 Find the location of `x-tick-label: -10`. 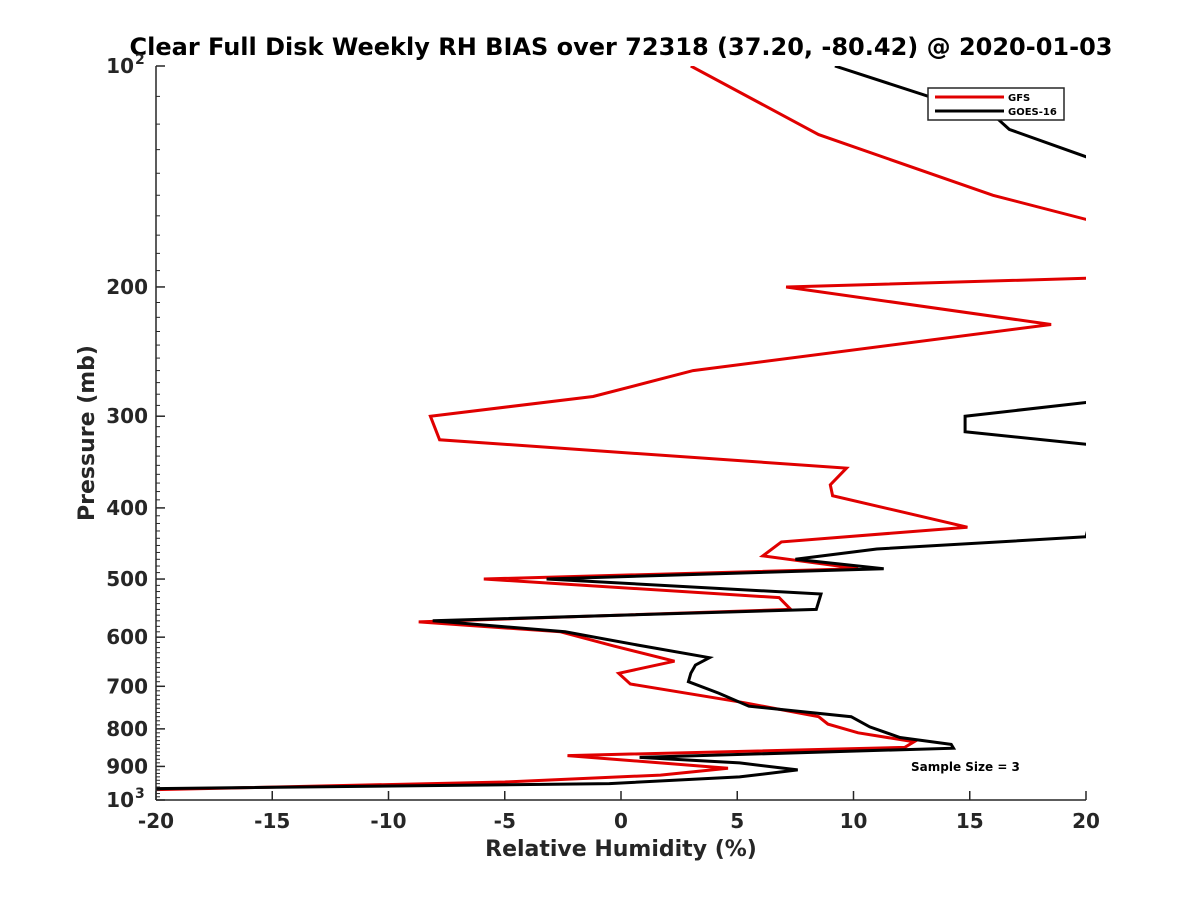

x-tick-label: -10 is located at coordinates (388, 821).